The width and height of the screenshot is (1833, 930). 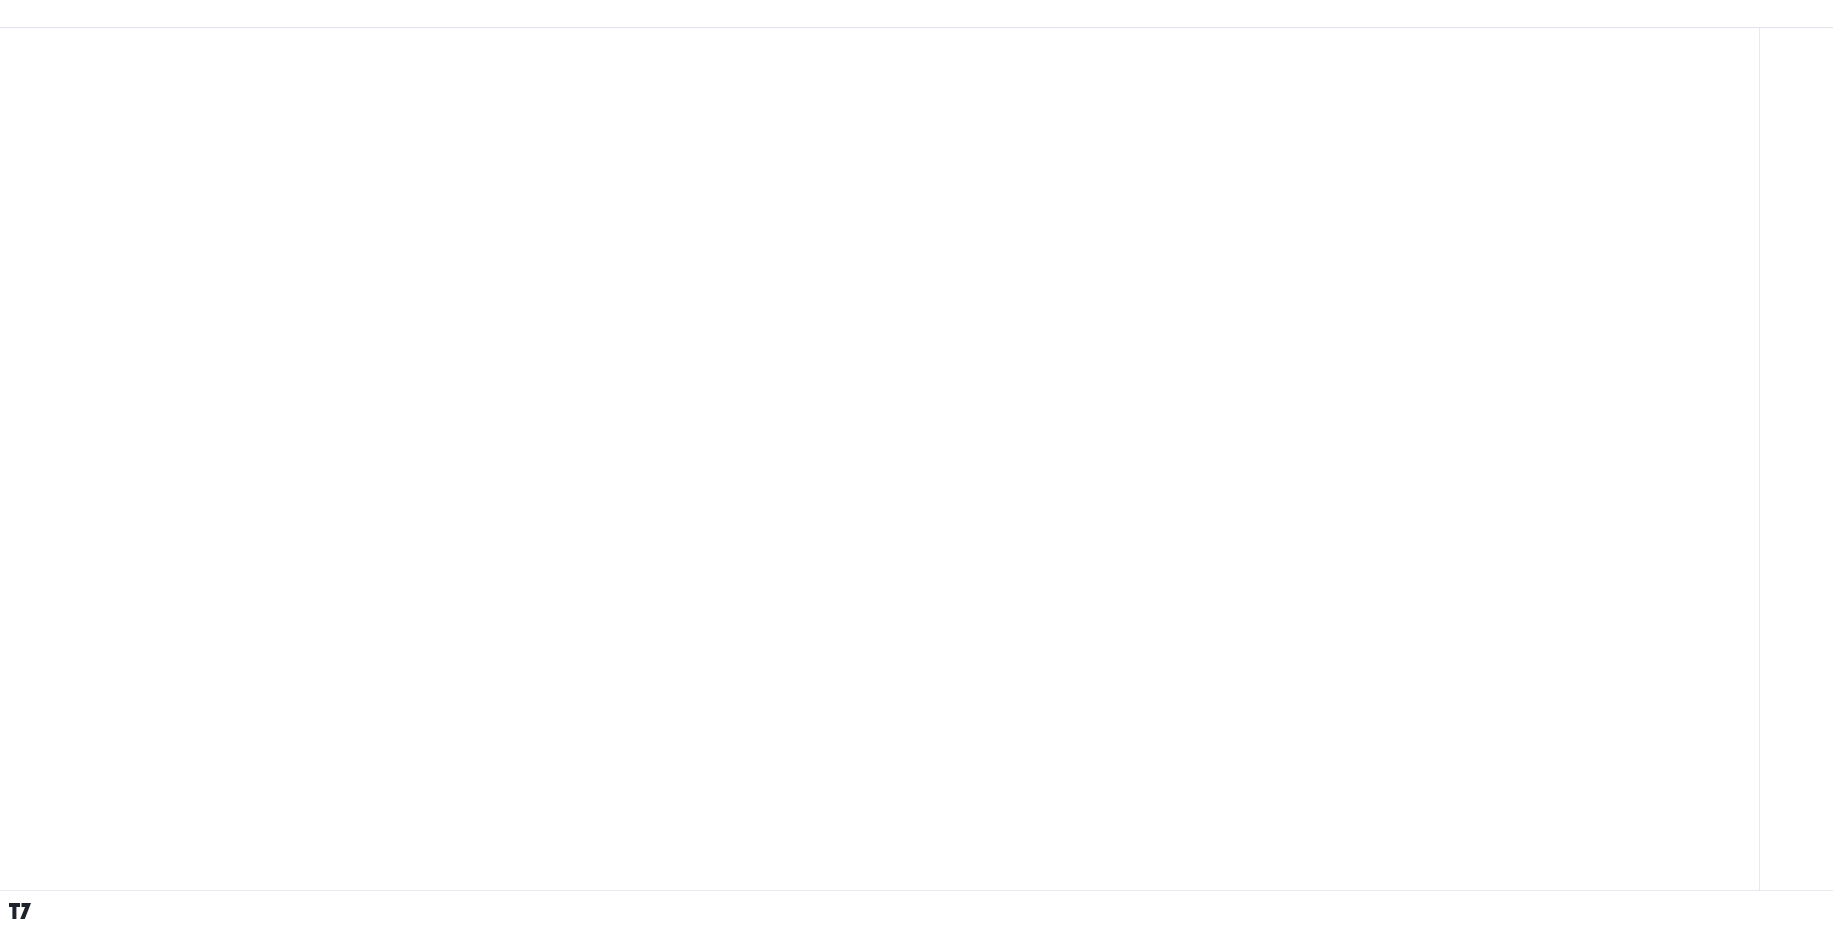 What do you see at coordinates (916, 13) in the screenshot?
I see `header` at bounding box center [916, 13].